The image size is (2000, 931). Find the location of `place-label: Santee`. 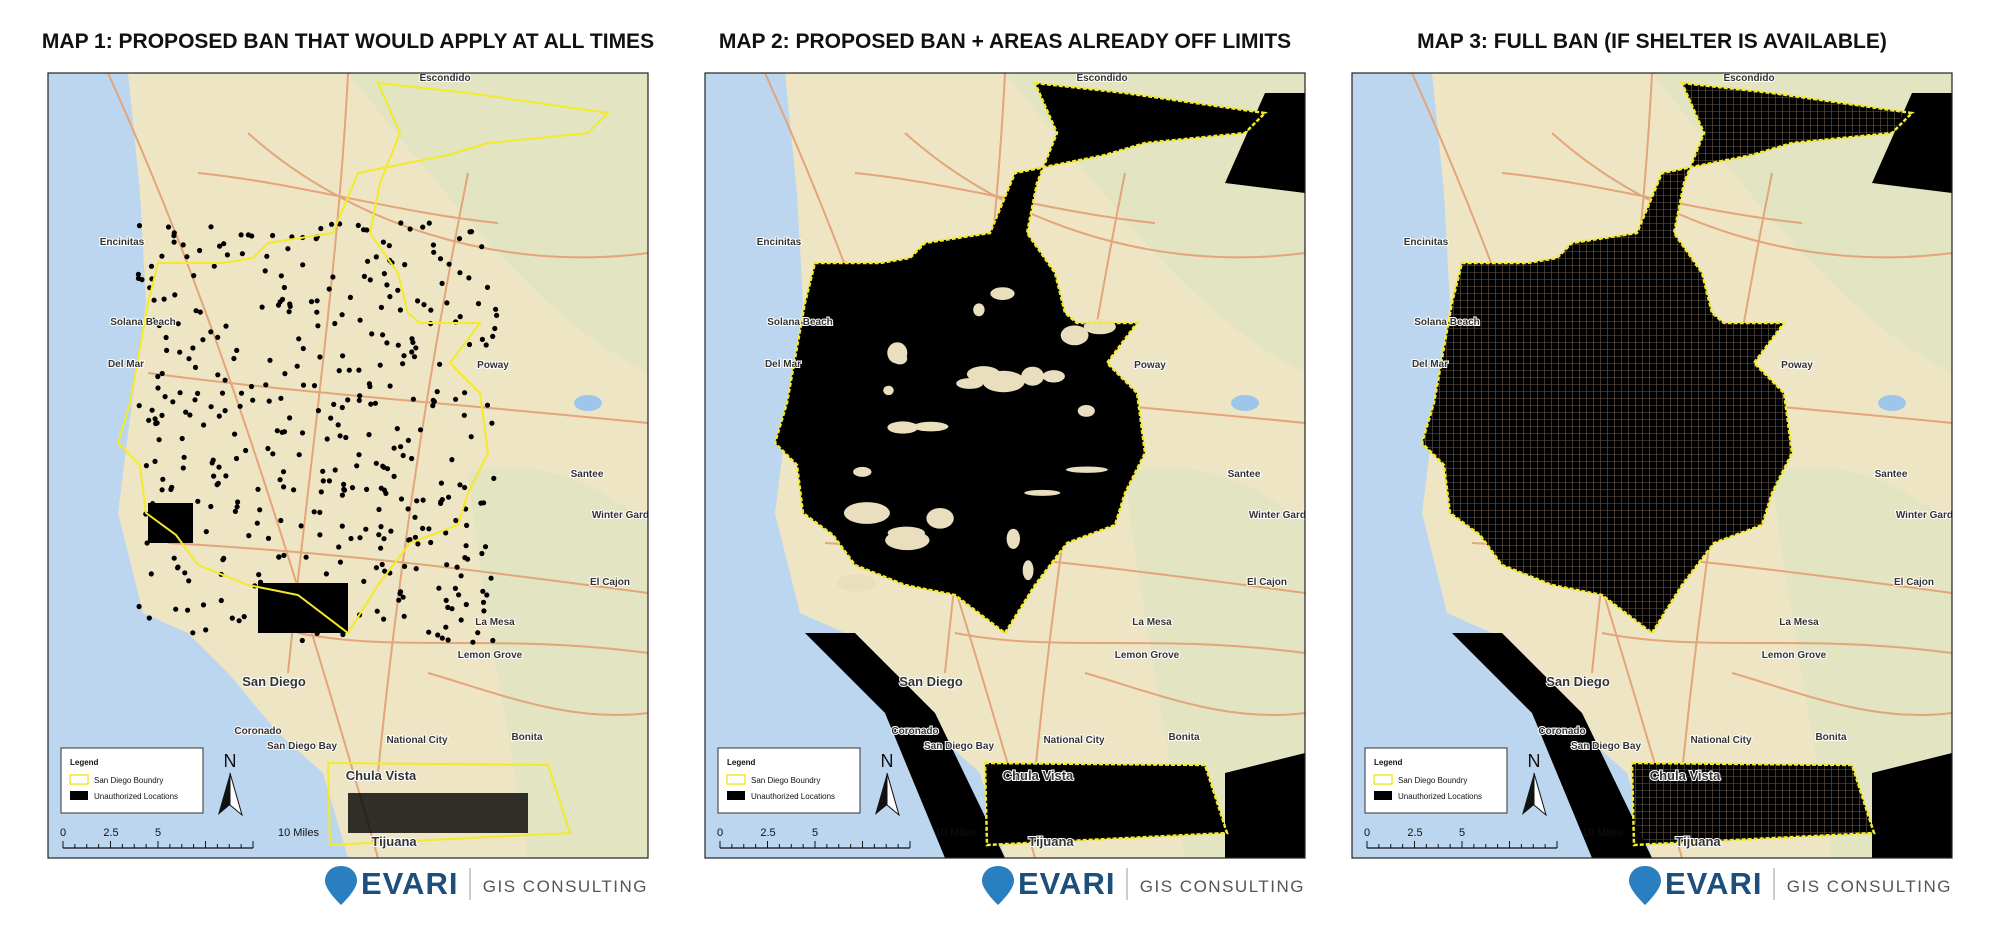

place-label: Santee is located at coordinates (1891, 474).